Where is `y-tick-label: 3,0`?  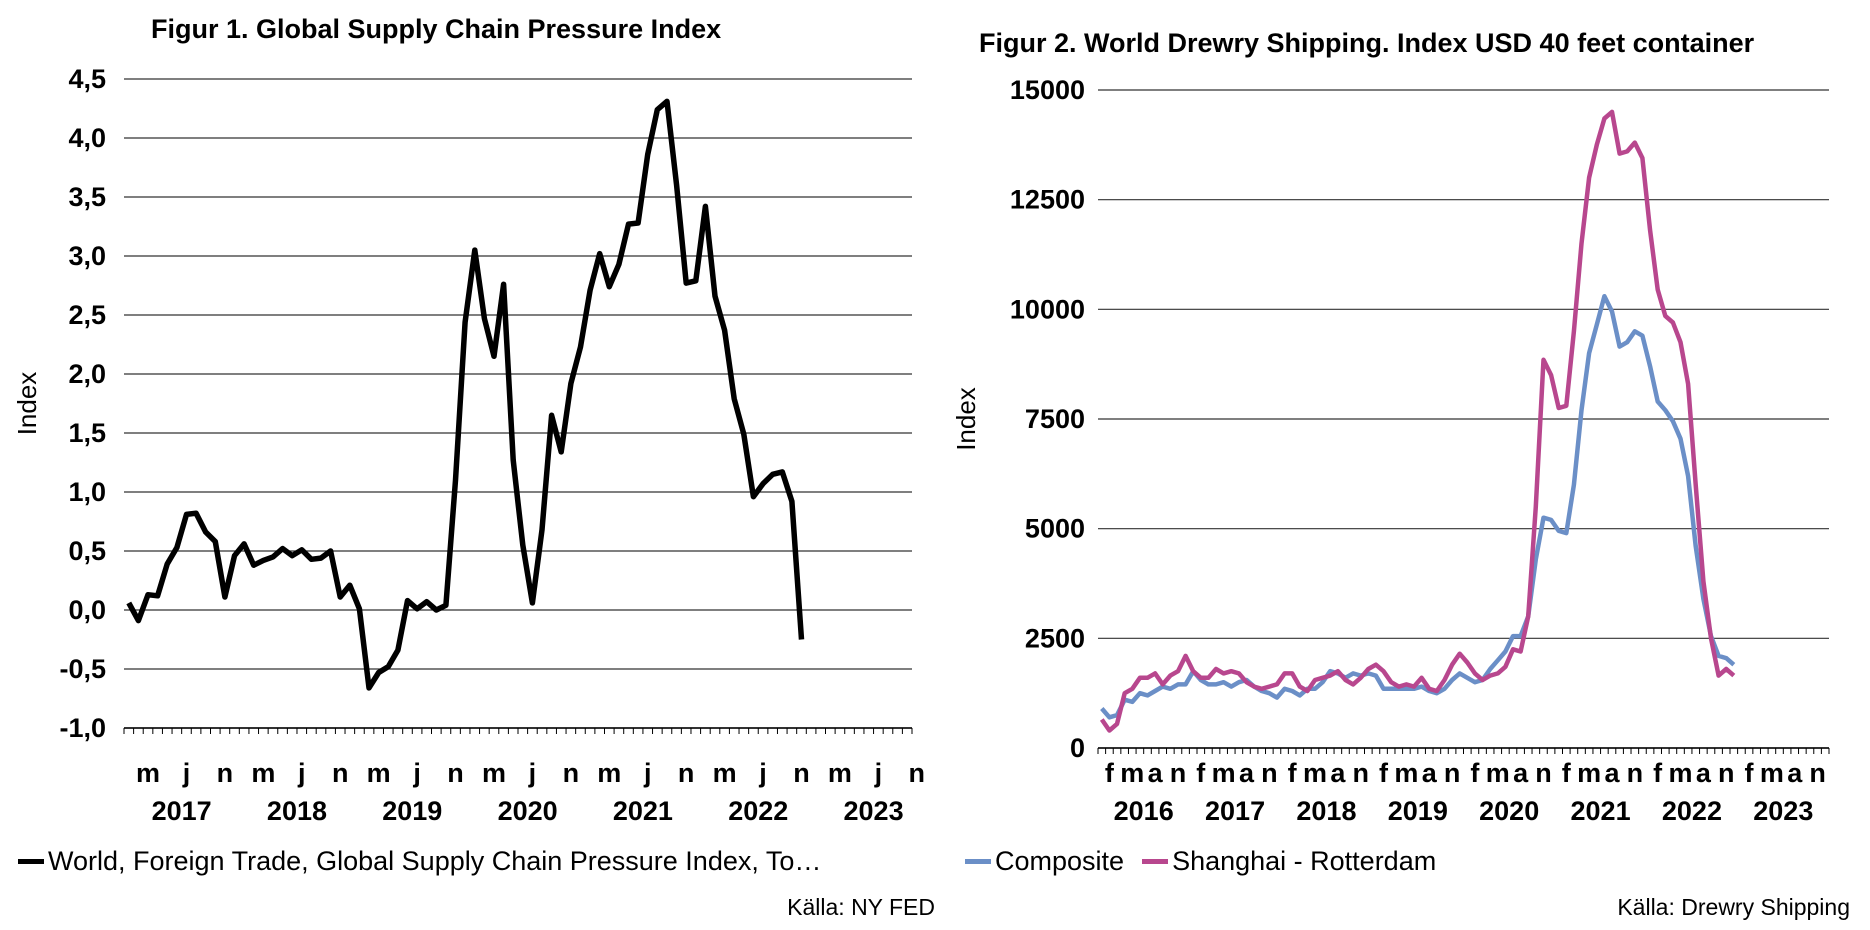 y-tick-label: 3,0 is located at coordinates (87, 256).